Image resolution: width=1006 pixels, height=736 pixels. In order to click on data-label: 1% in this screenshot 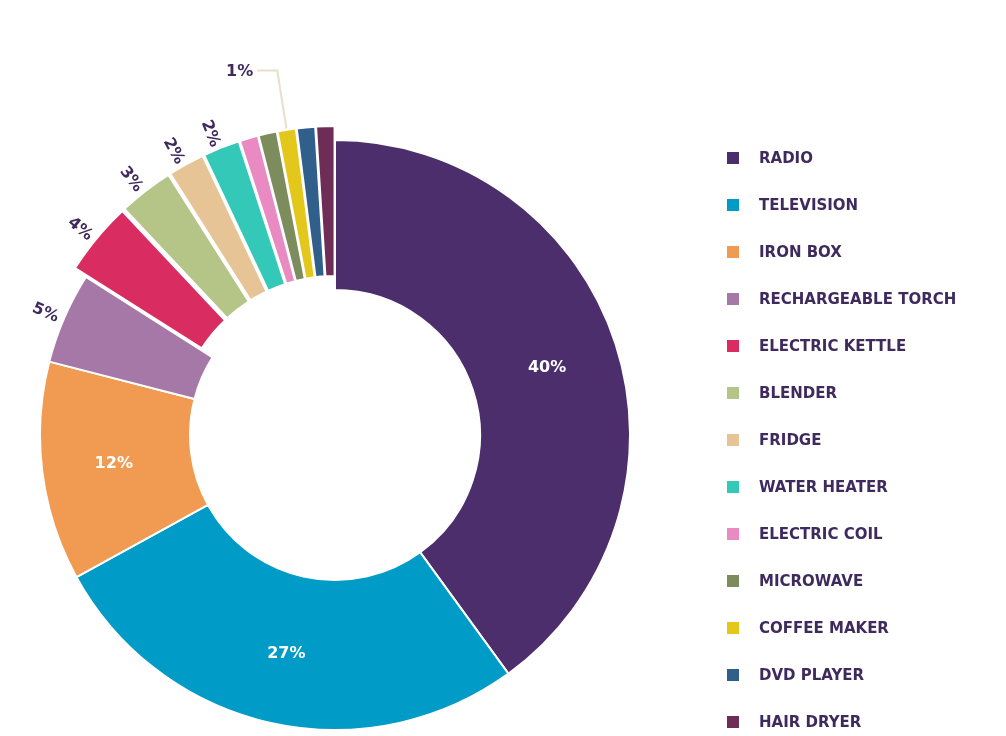, I will do `click(240, 71)`.